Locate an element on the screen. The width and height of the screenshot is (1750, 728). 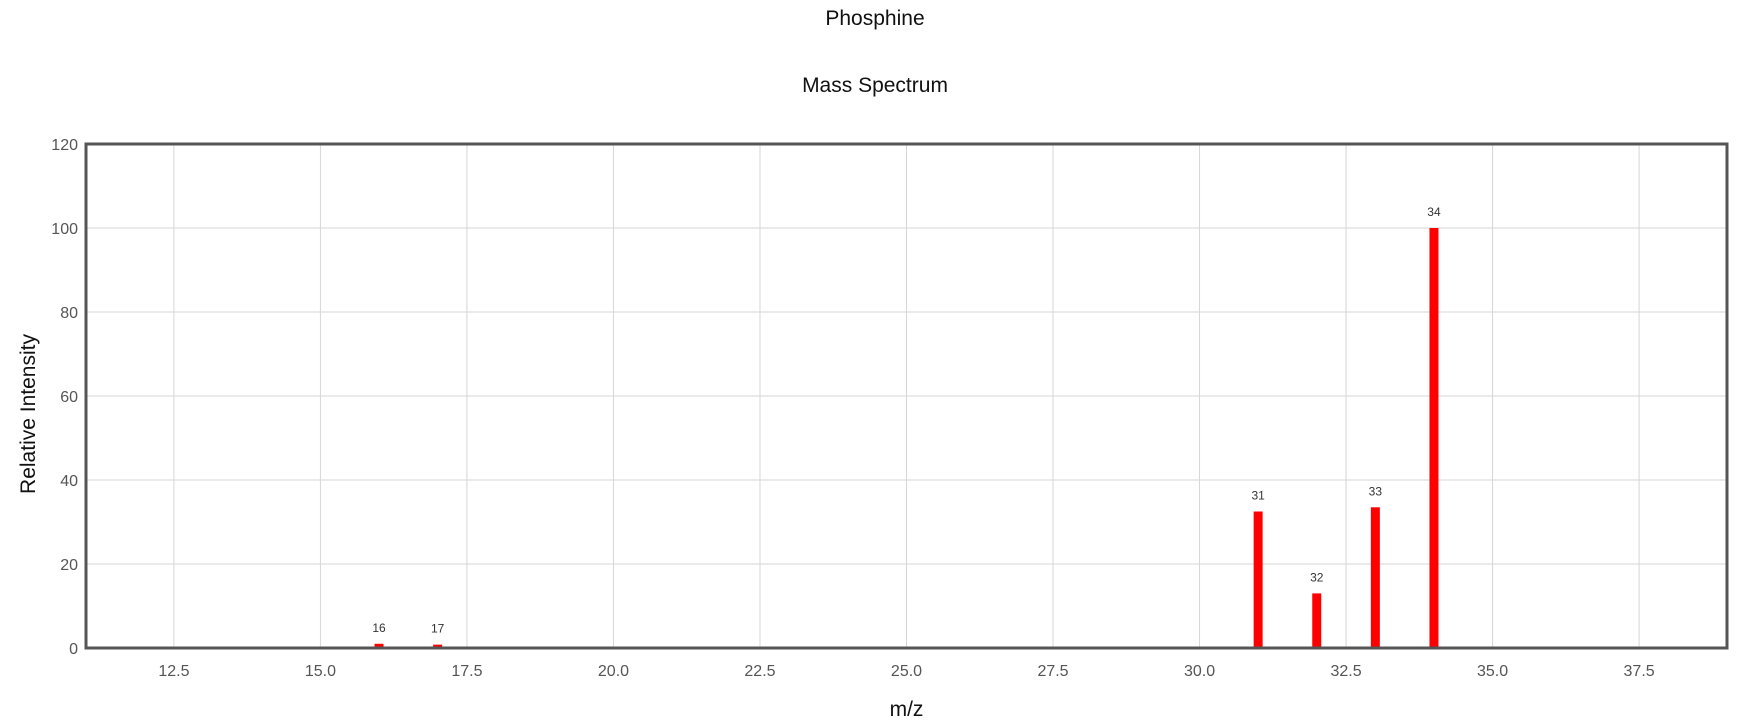
x-tick-label: 12.5 is located at coordinates (173, 671).